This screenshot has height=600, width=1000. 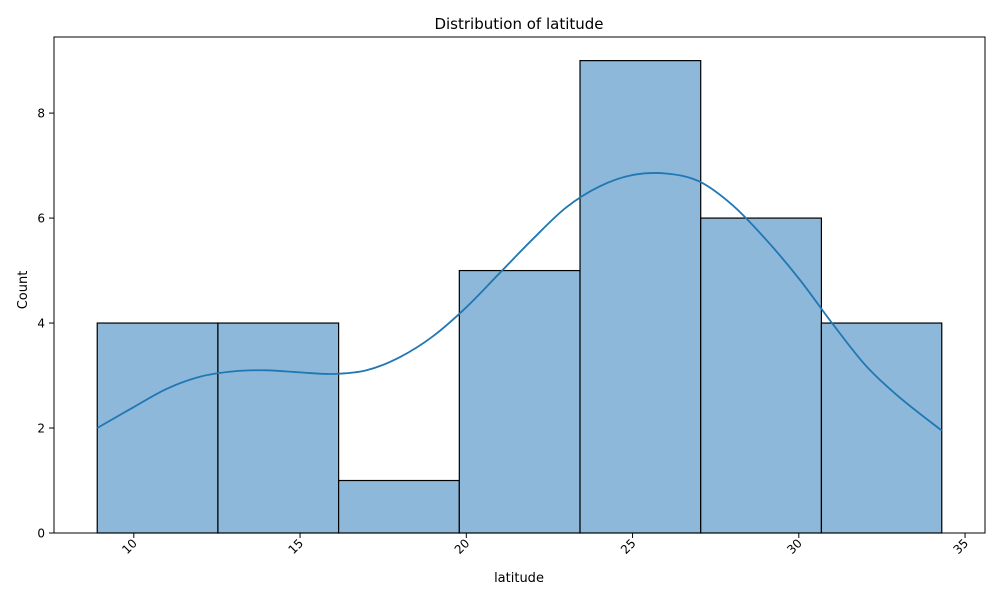 What do you see at coordinates (794, 546) in the screenshot?
I see `x-tick-label: 30` at bounding box center [794, 546].